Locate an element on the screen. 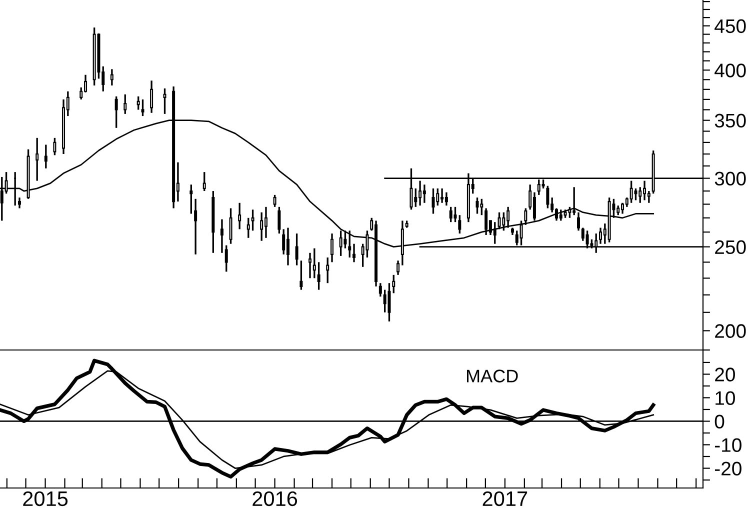 This screenshot has height=518, width=752. y-tick-label: -20 is located at coordinates (728, 469).